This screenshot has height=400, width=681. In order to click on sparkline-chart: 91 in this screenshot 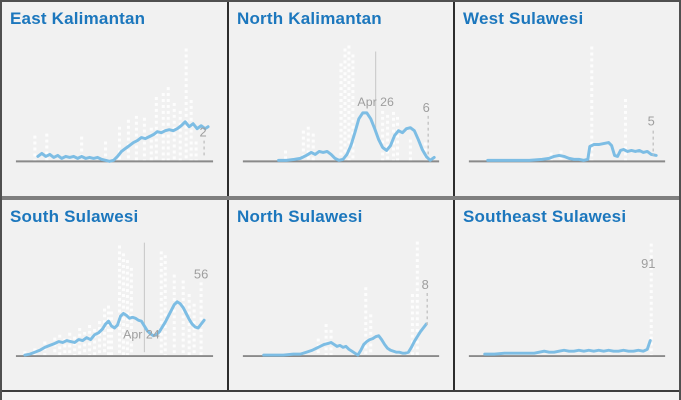, I will do `click(567, 300)`.